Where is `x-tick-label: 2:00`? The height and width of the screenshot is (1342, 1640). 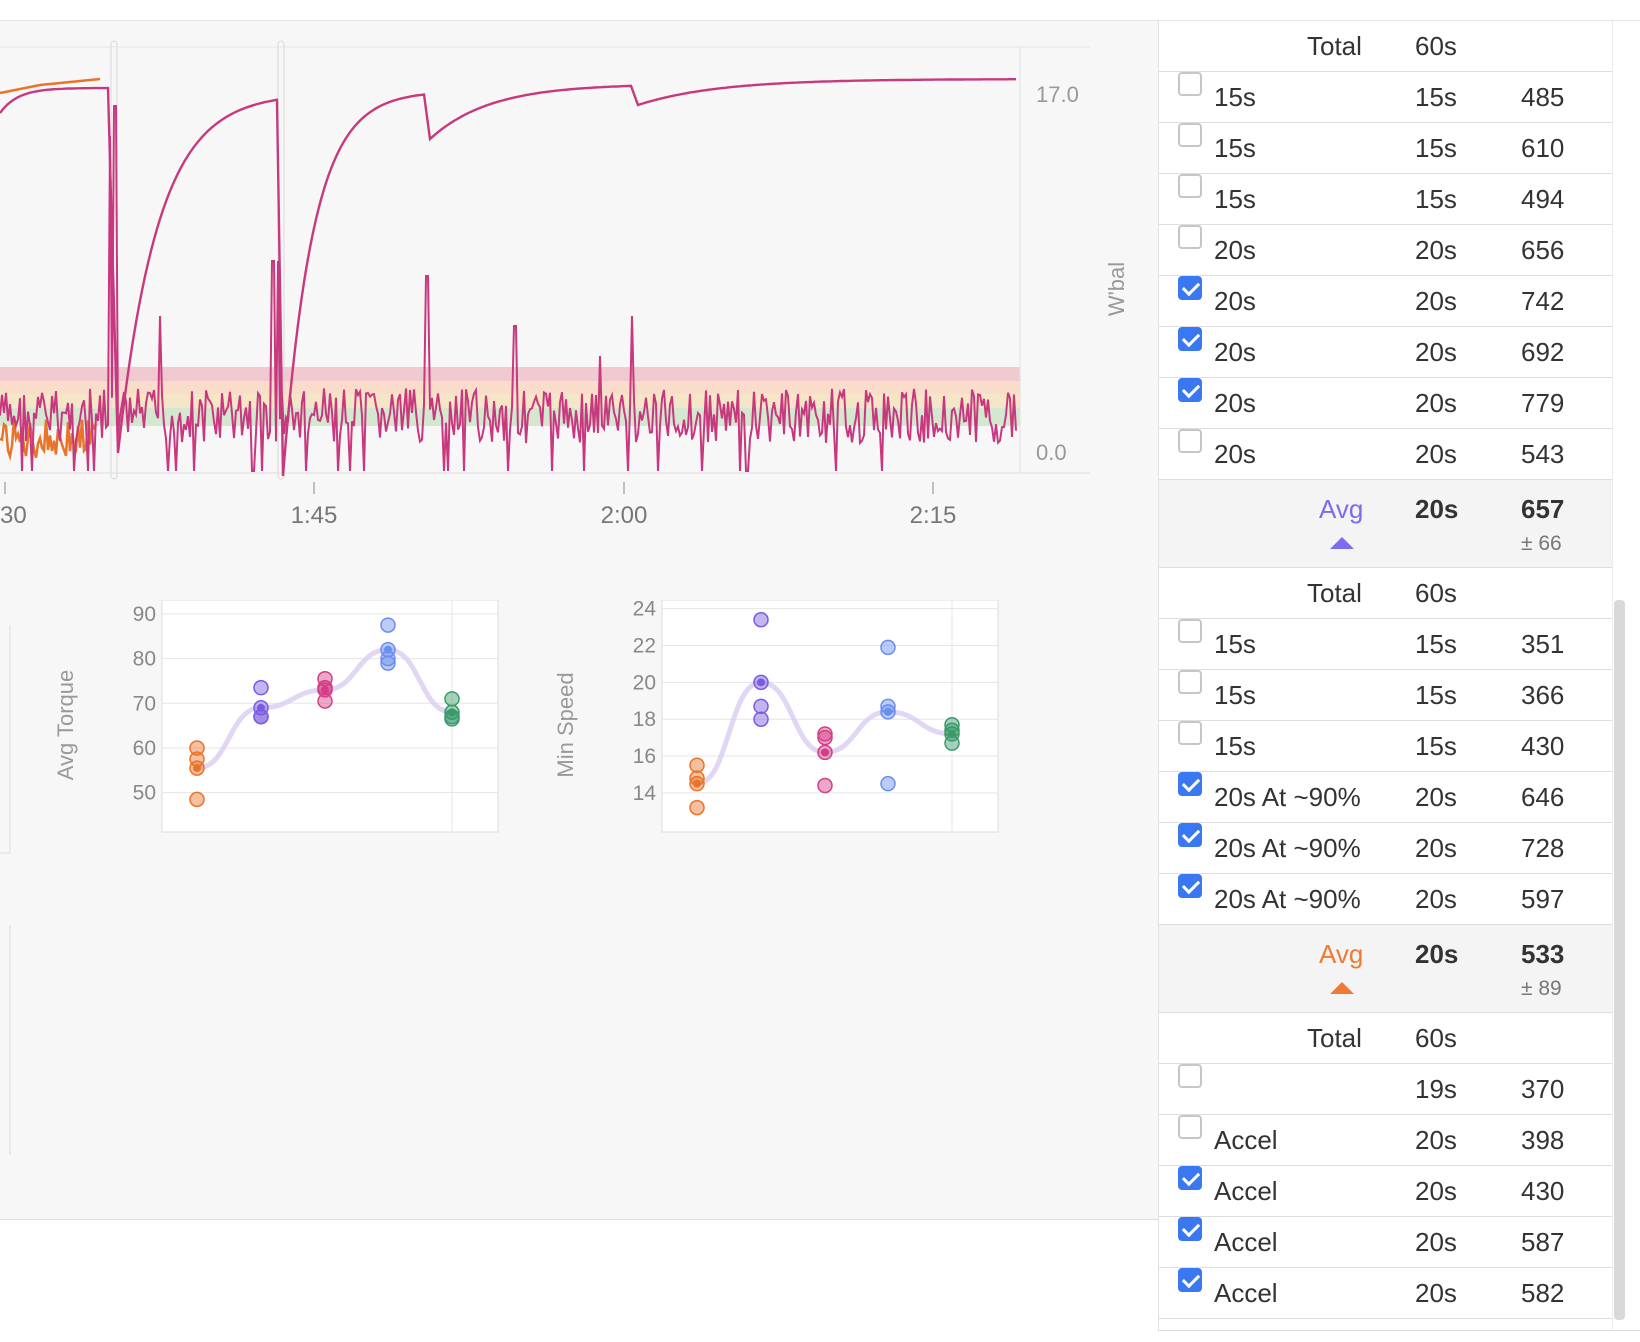 x-tick-label: 2:00 is located at coordinates (624, 515).